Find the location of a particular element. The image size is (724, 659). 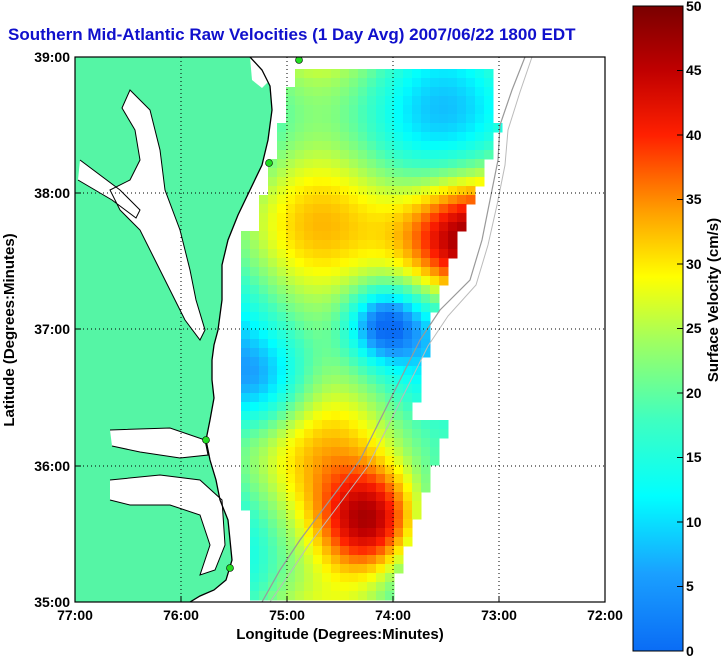

pamlico-sound is located at coordinates (167, 525).